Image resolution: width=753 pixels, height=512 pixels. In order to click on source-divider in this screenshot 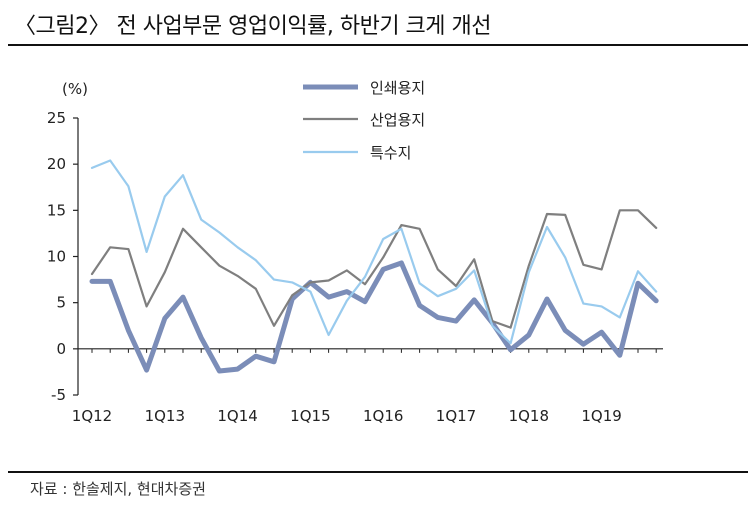, I will do `click(378, 472)`.